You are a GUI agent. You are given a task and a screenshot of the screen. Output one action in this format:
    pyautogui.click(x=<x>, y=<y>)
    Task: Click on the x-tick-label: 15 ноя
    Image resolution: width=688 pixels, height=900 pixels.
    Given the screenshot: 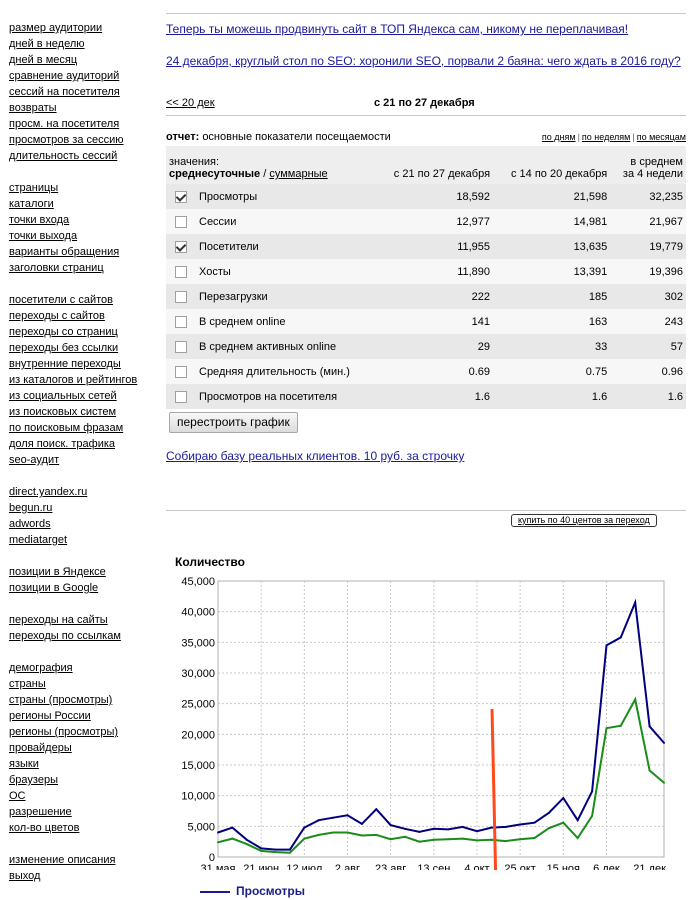 What is the action you would take?
    pyautogui.click(x=563, y=866)
    